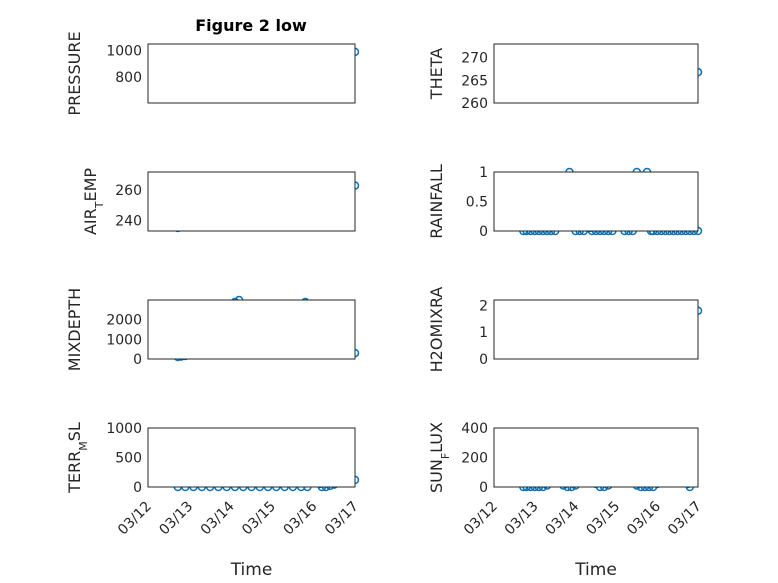  I want to click on y-axis-label: THETA, so click(436, 74).